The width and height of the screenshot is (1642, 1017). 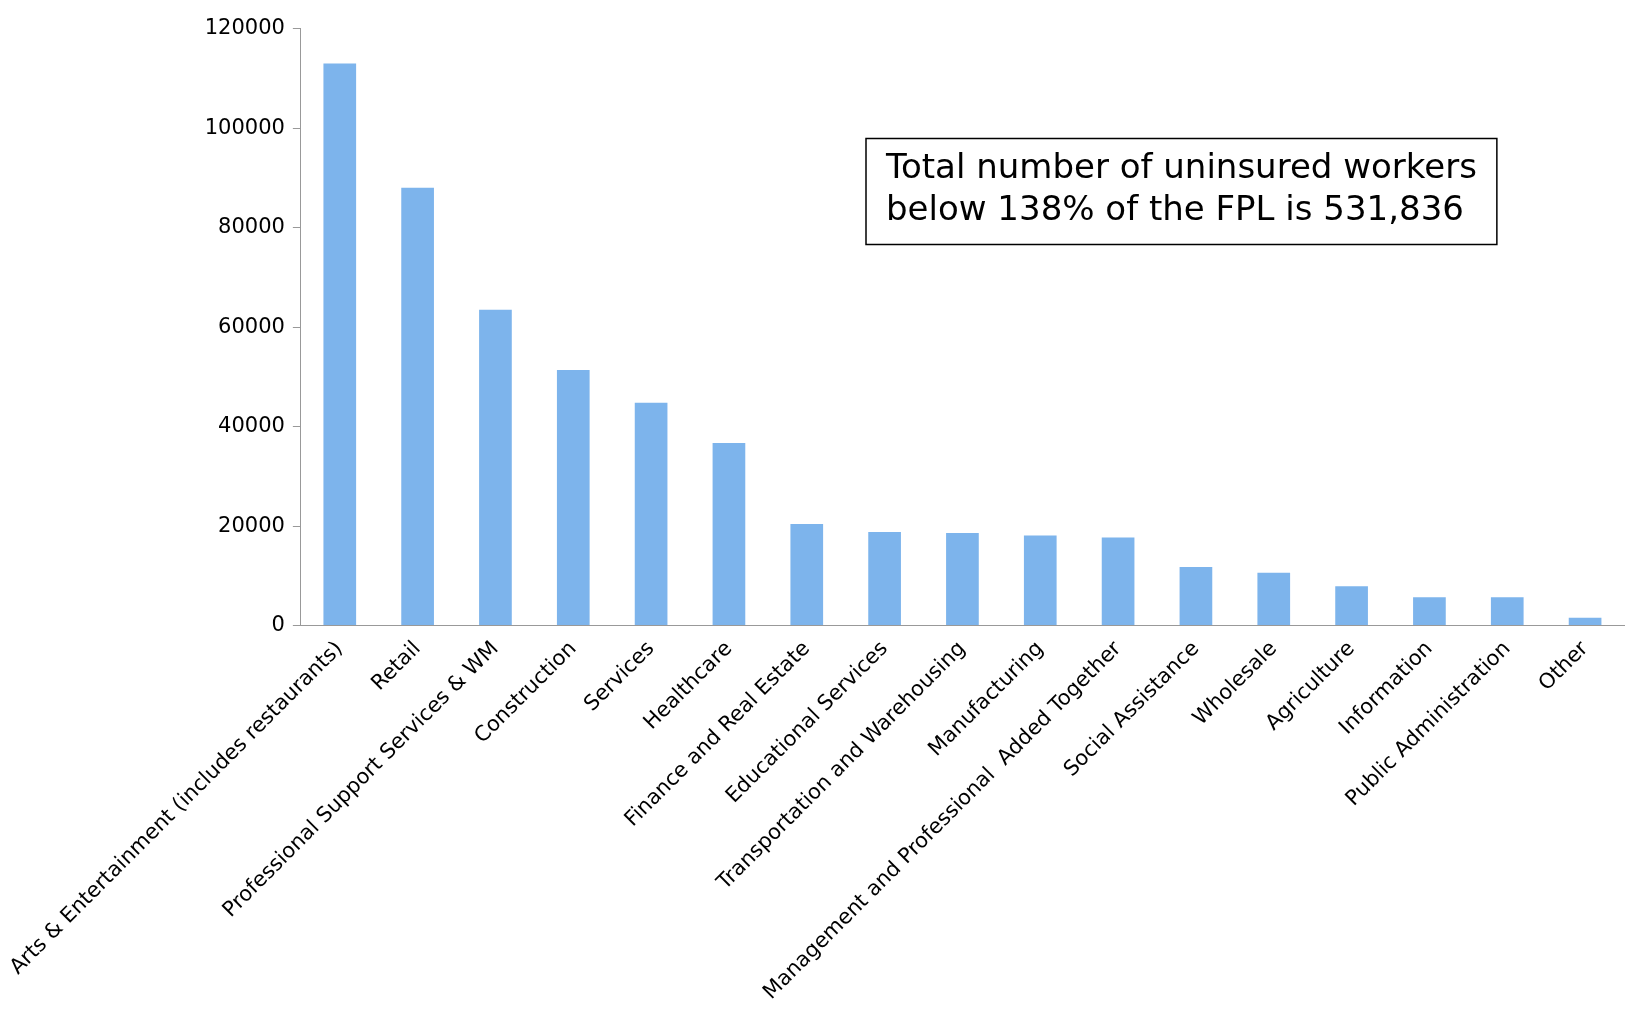 I want to click on y-tick-label: 20000, so click(x=251, y=524).